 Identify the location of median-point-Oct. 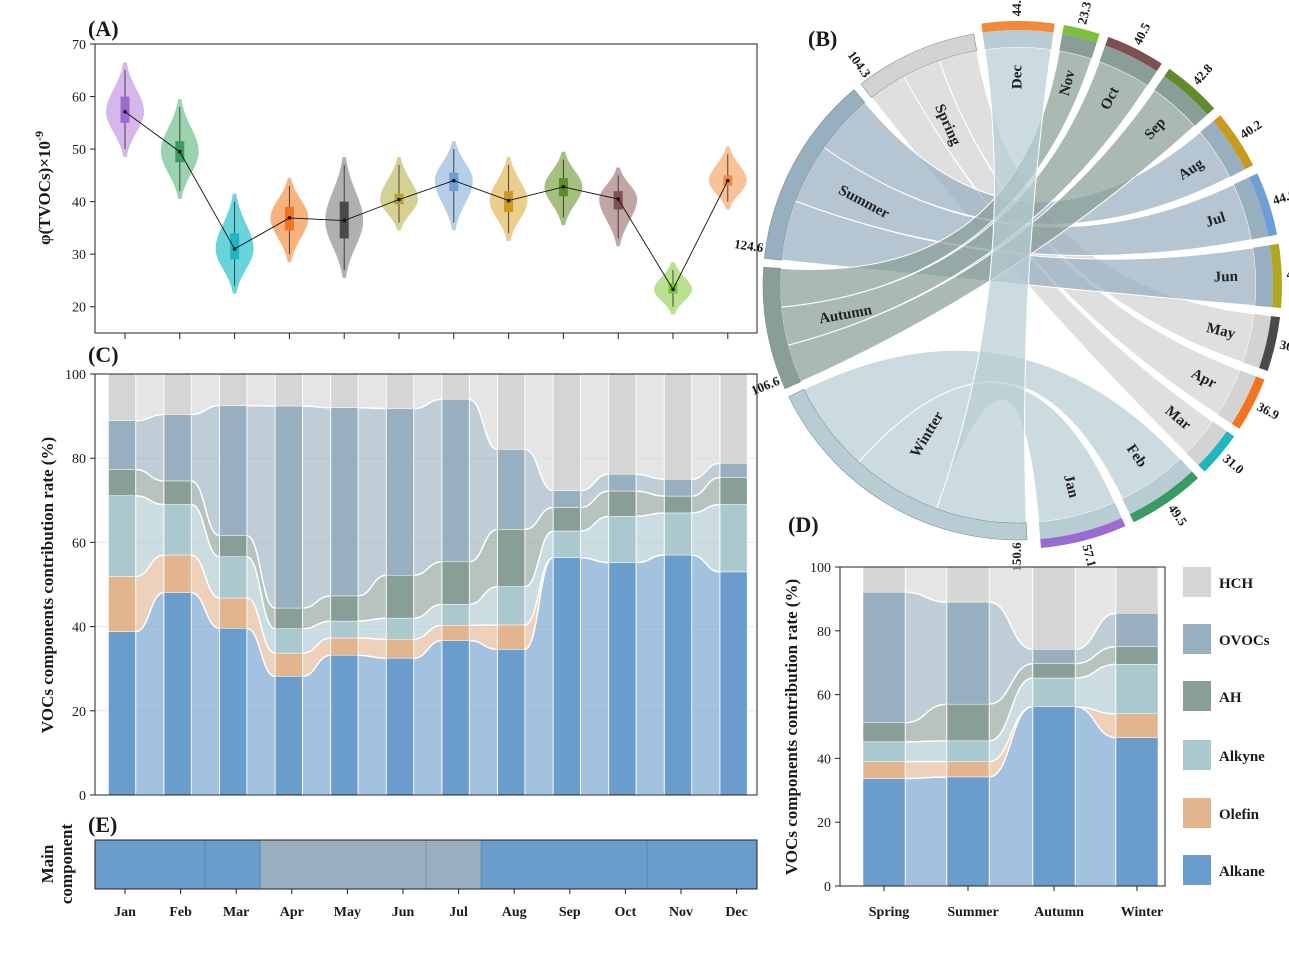
(618, 199).